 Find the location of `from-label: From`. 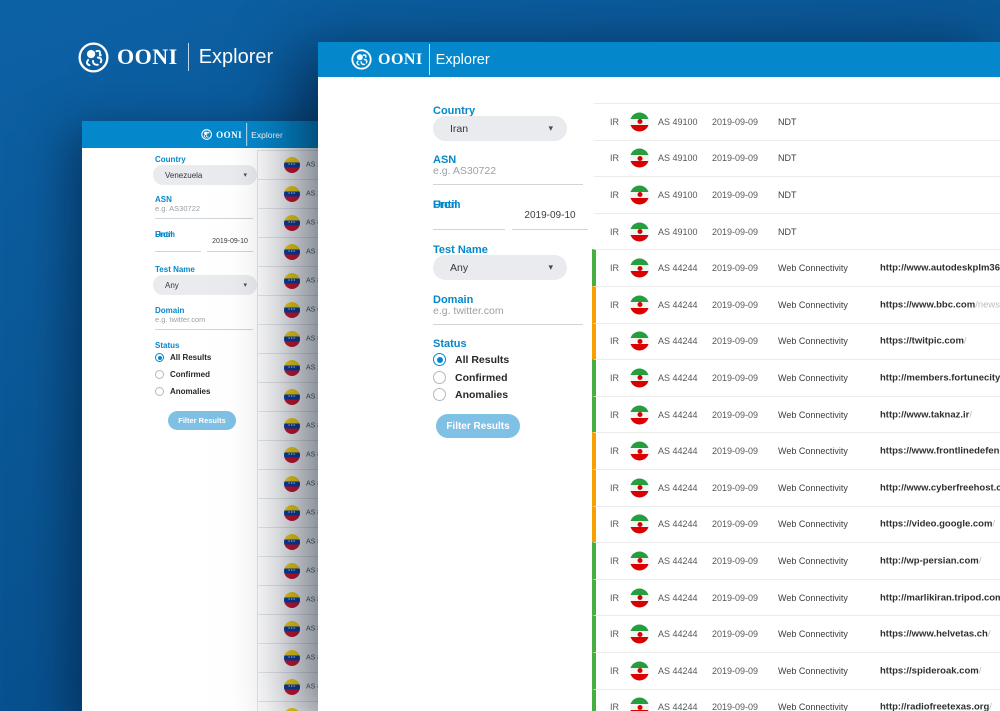

from-label: From is located at coordinates (447, 205).